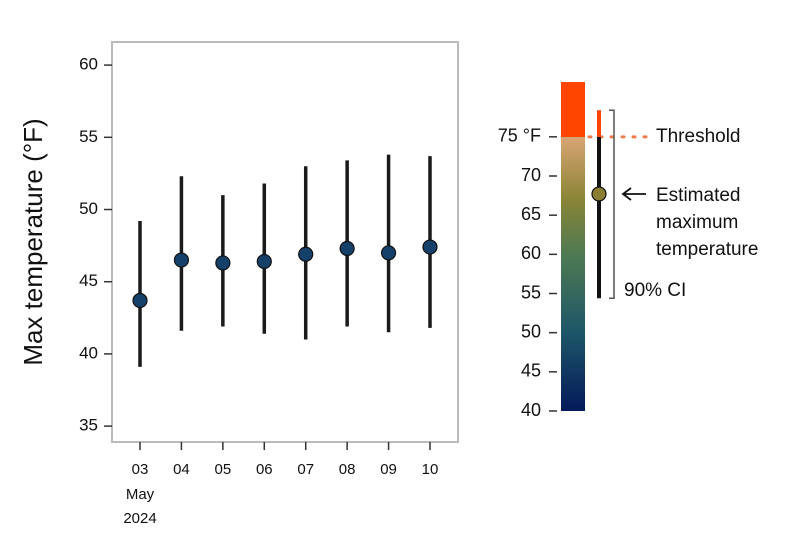 The height and width of the screenshot is (550, 800). Describe the element at coordinates (88, 425) in the screenshot. I see `y-tick-label: 35` at that location.